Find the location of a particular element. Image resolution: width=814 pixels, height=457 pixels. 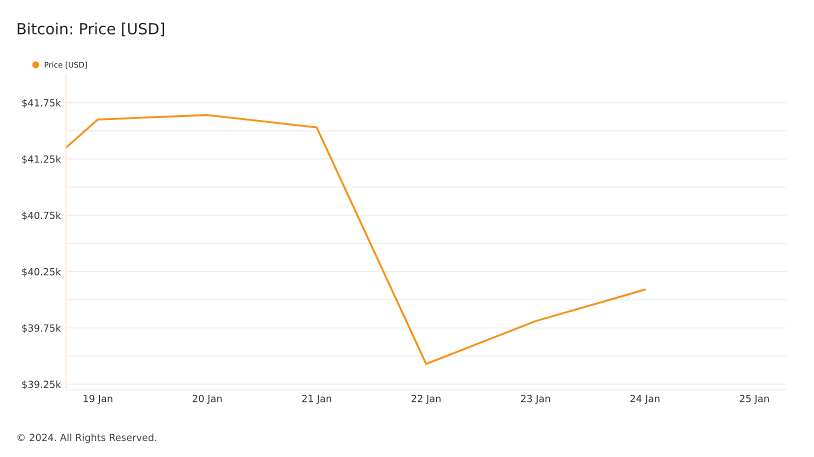

x-tick-label: 20 Jan is located at coordinates (207, 399).